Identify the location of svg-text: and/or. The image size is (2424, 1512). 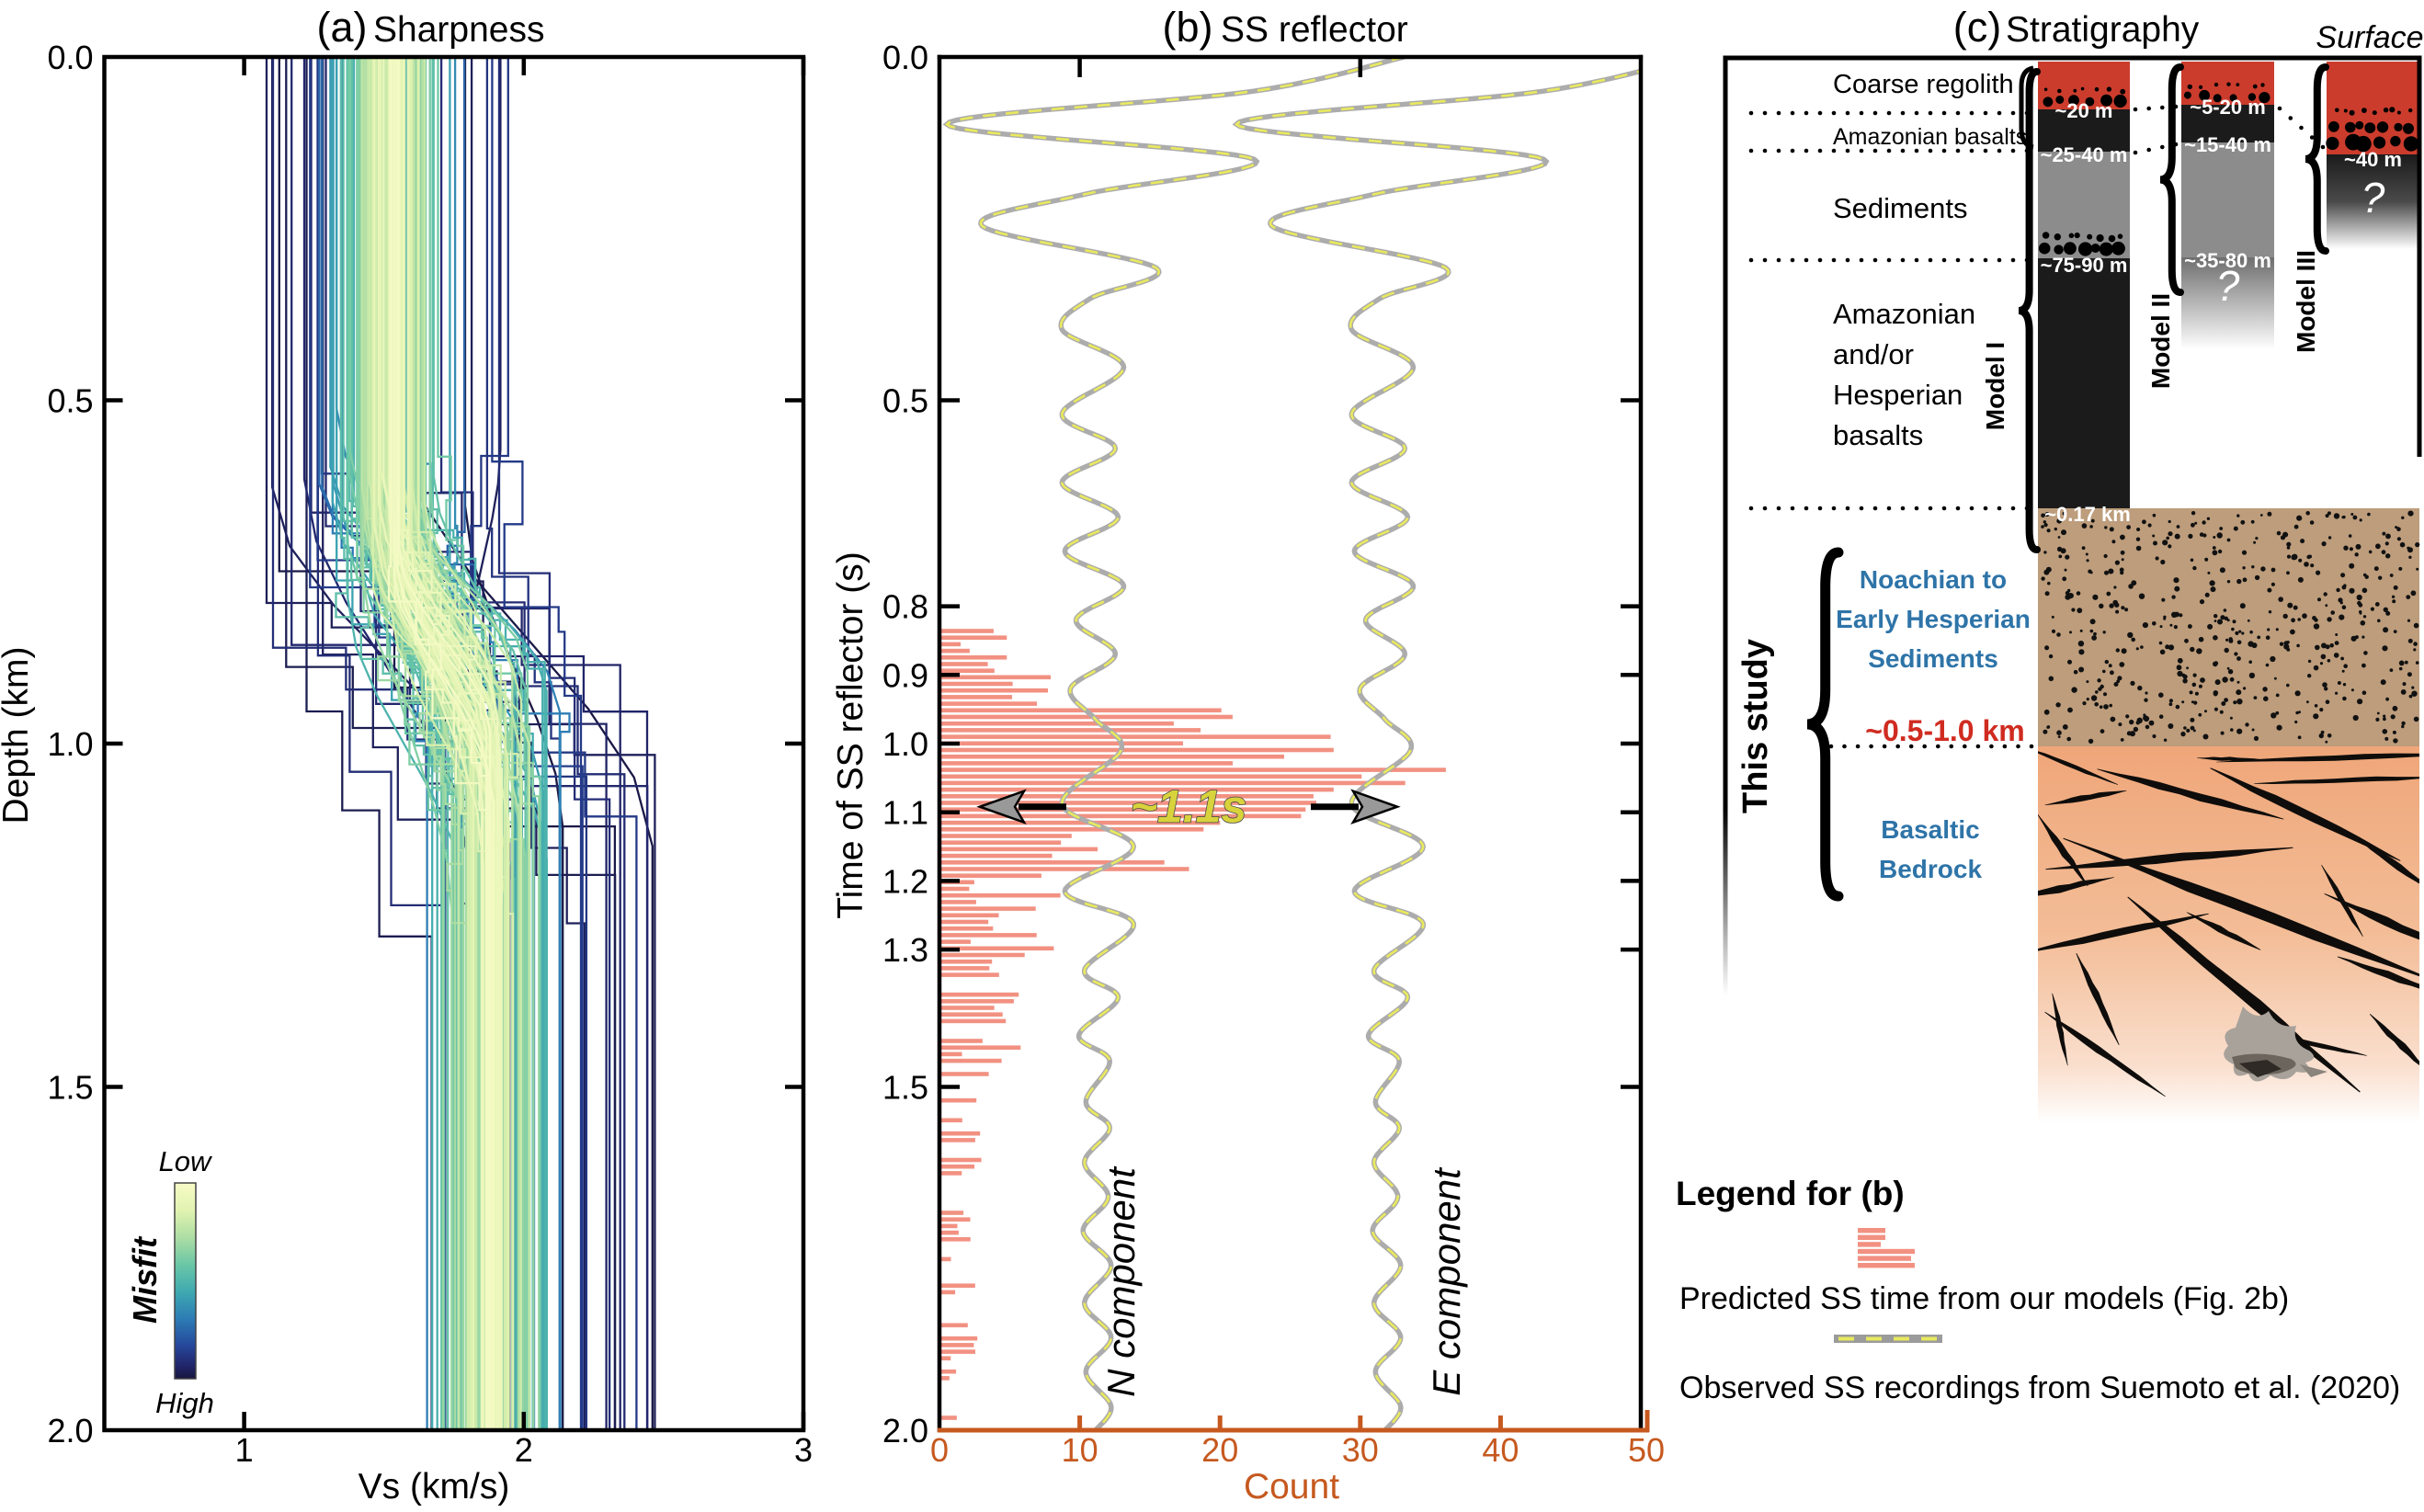
(1873, 354).